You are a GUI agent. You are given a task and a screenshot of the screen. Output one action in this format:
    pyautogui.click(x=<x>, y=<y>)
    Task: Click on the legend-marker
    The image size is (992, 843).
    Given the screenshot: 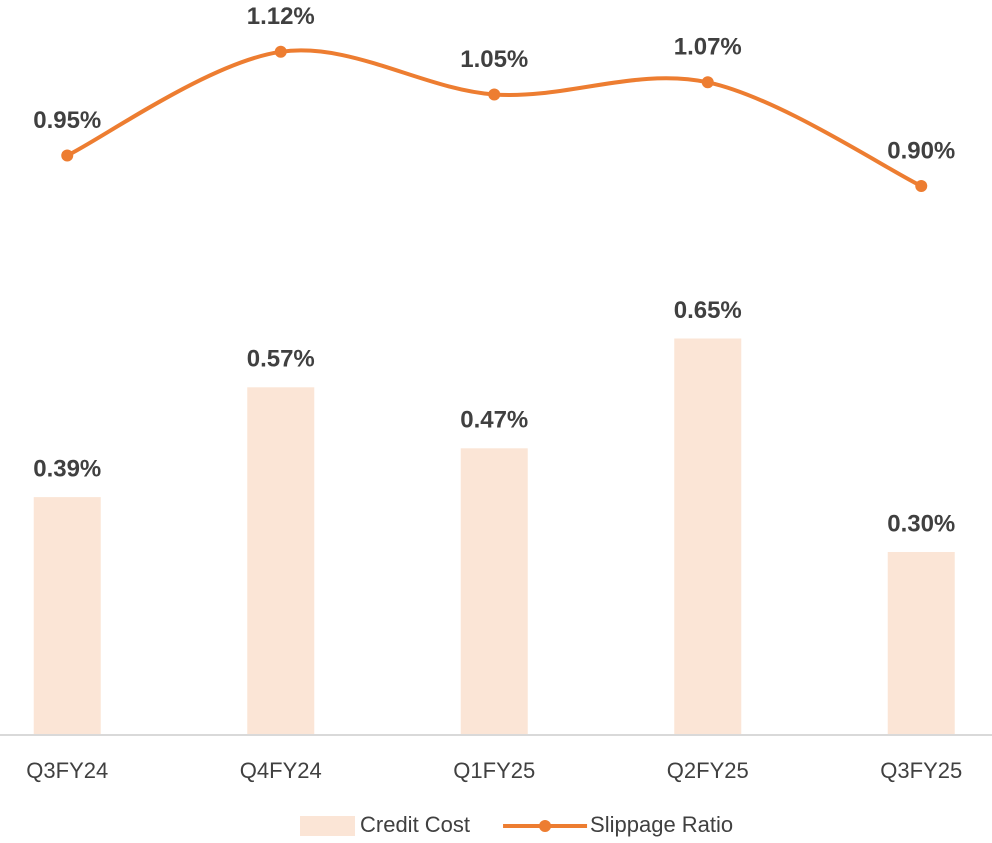 What is the action you would take?
    pyautogui.click(x=545, y=826)
    